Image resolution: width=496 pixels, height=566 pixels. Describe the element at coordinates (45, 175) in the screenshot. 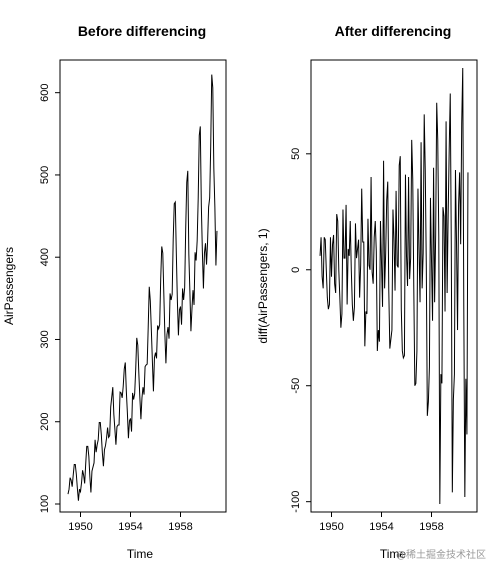

I see `y-tick-label: 500` at that location.